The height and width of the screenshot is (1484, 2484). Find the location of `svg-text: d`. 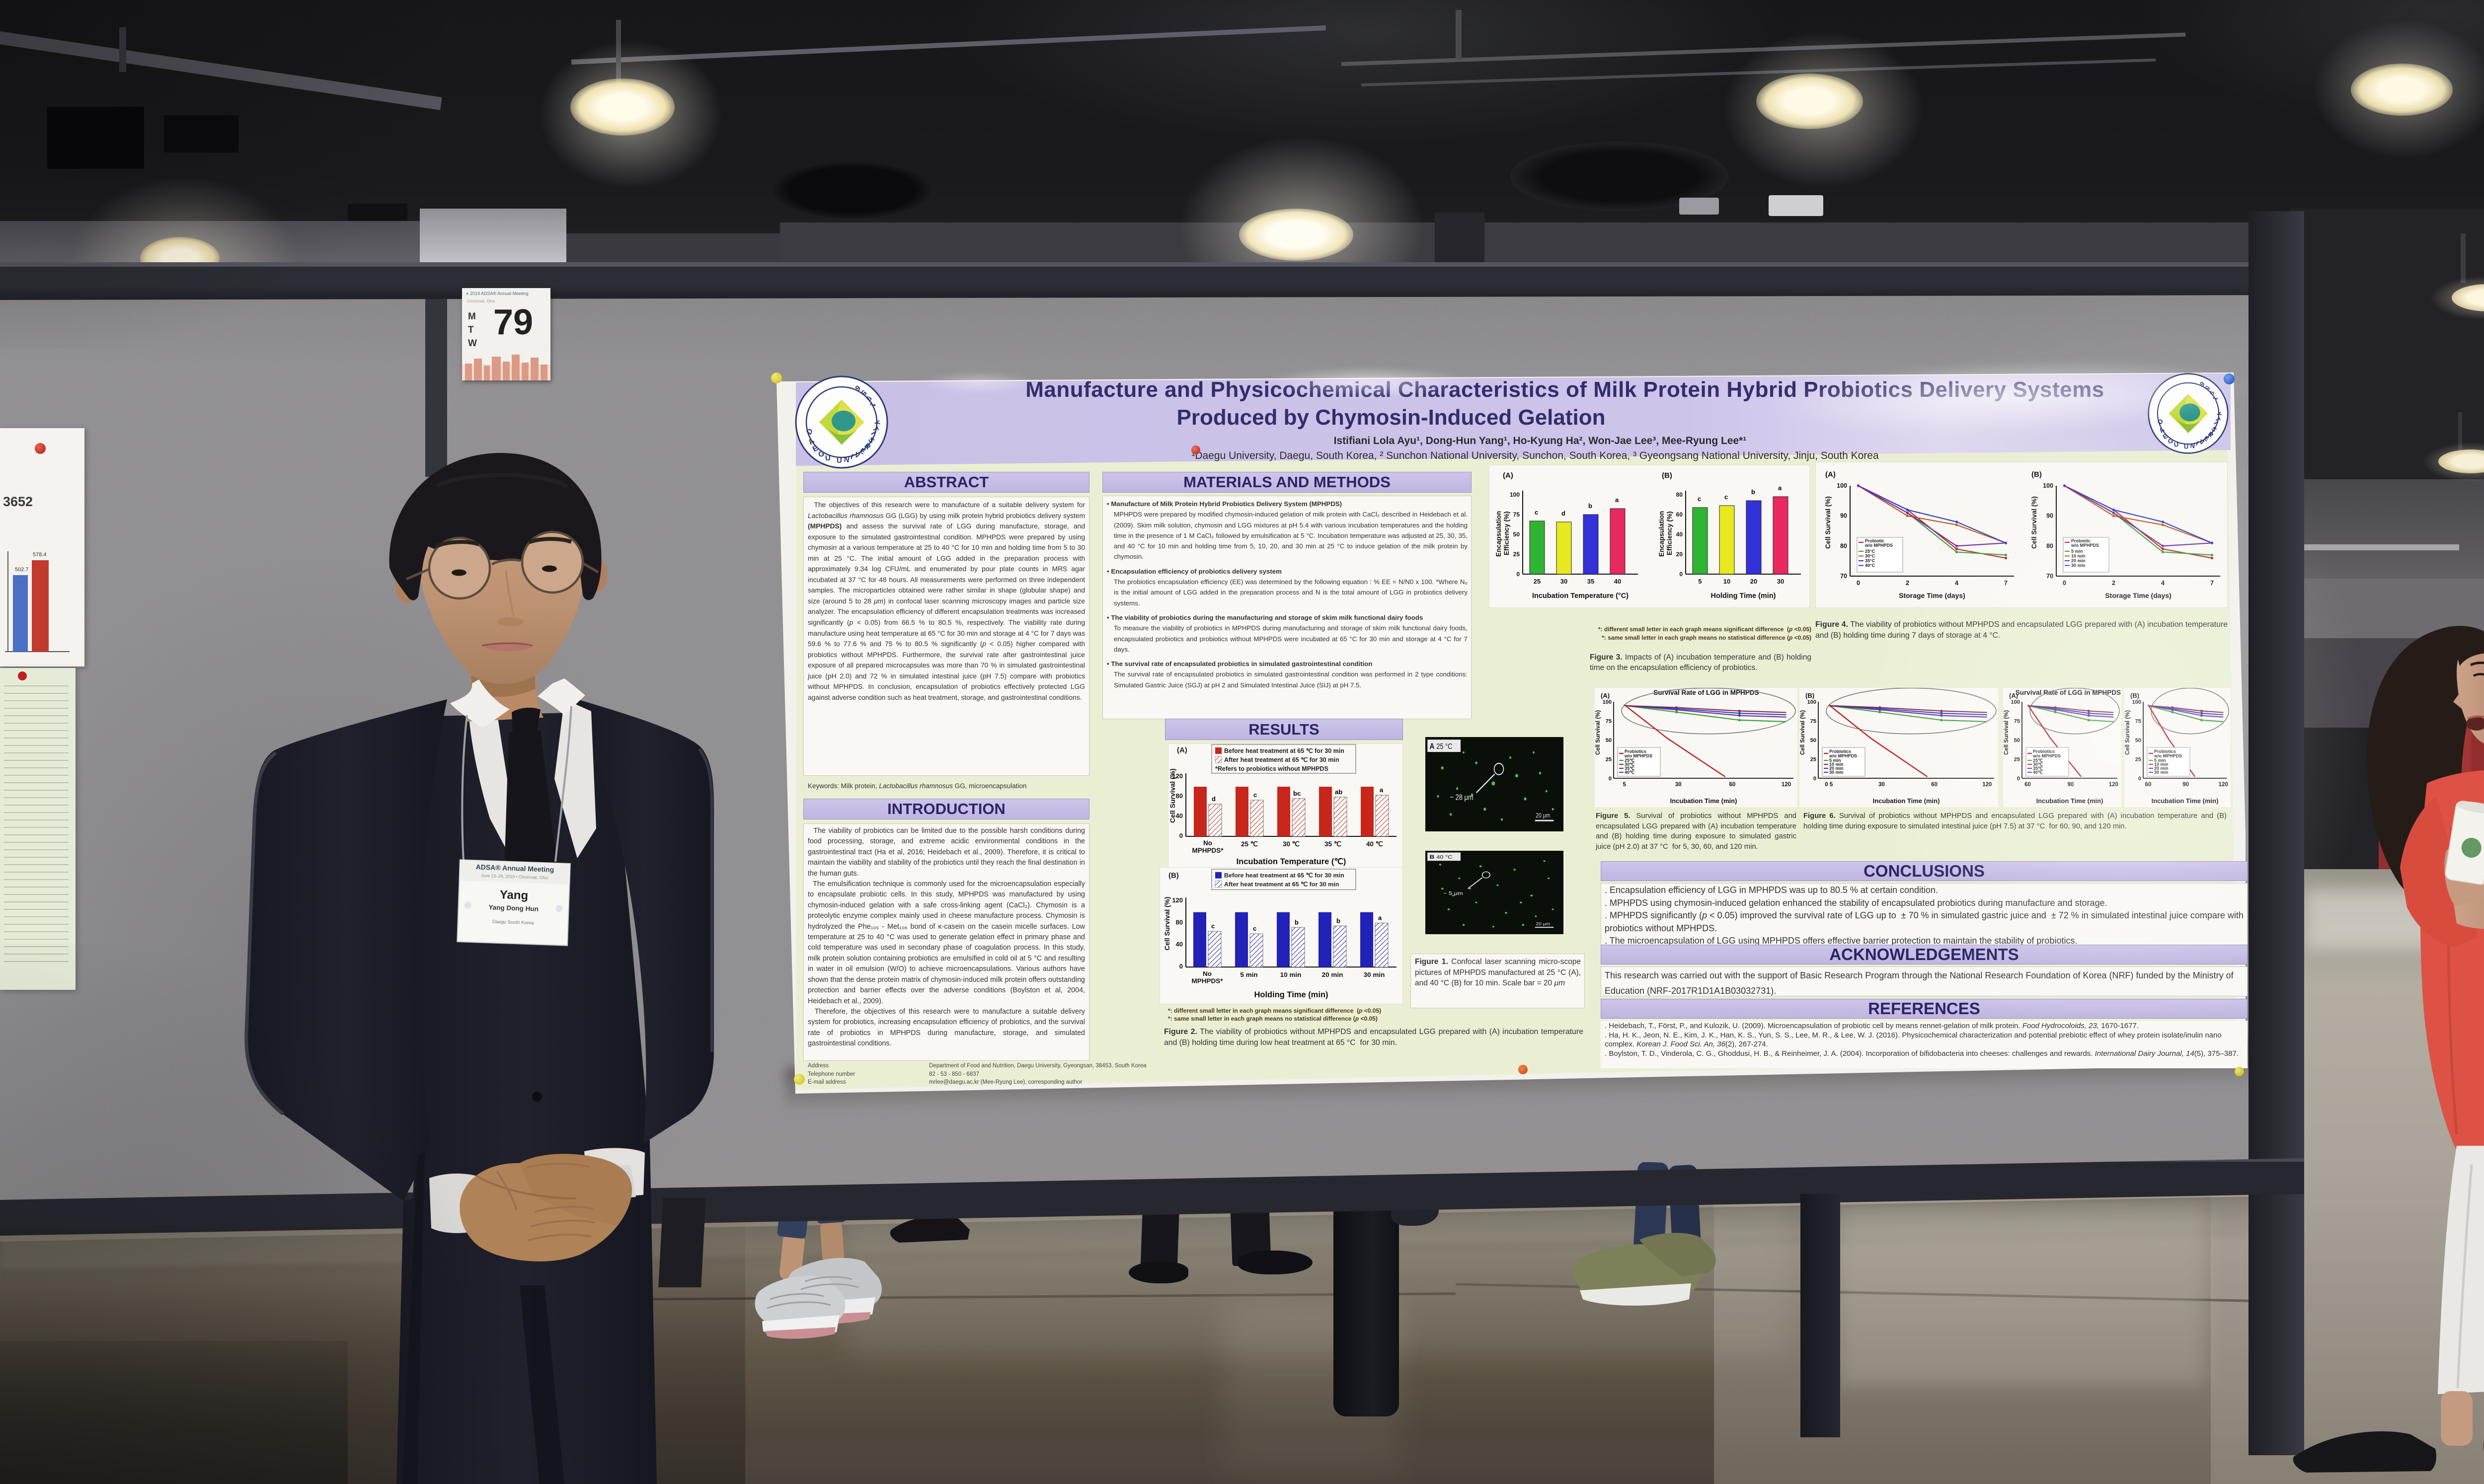

svg-text: d is located at coordinates (1563, 513).